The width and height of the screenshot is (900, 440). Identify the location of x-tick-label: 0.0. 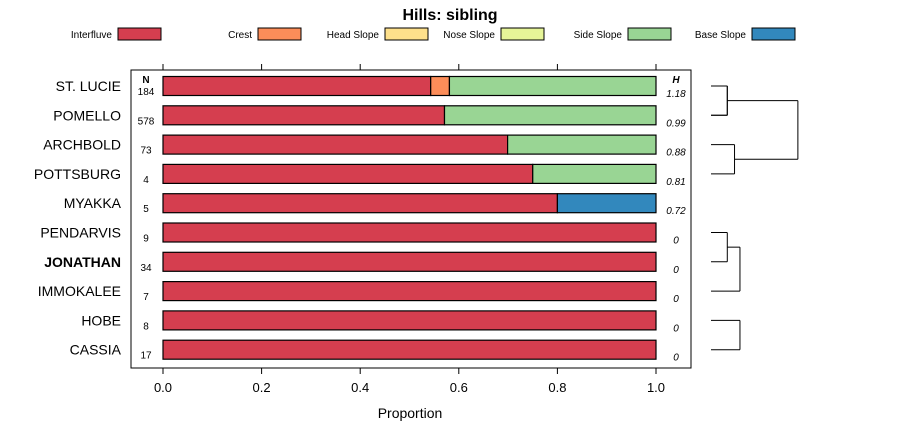
(163, 387).